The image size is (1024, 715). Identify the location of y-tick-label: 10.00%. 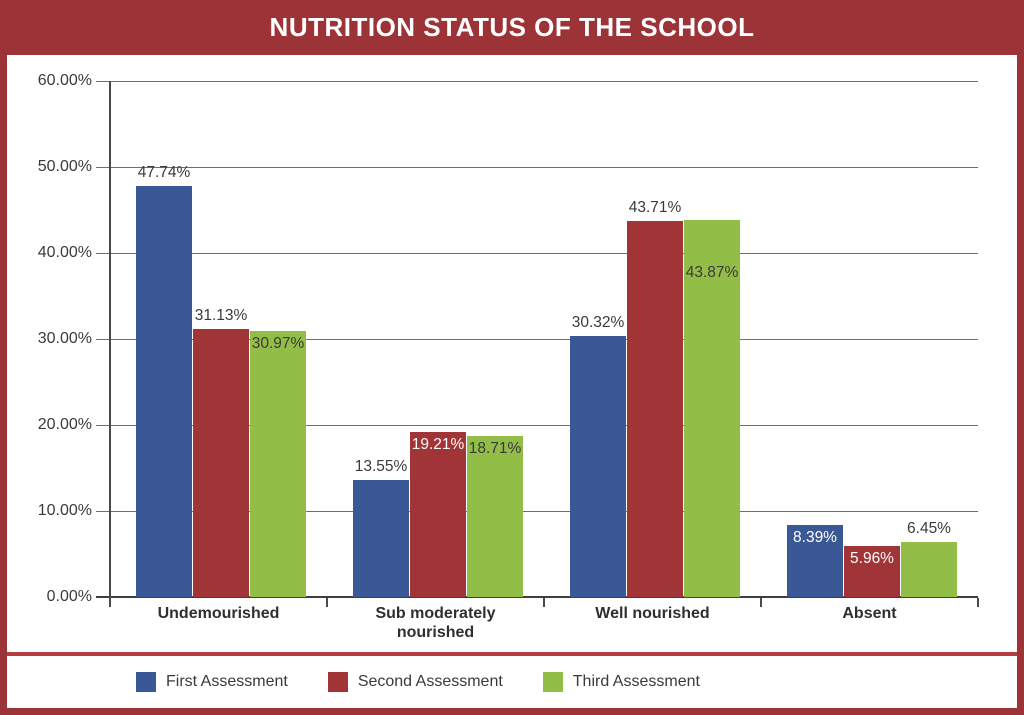
(64, 510).